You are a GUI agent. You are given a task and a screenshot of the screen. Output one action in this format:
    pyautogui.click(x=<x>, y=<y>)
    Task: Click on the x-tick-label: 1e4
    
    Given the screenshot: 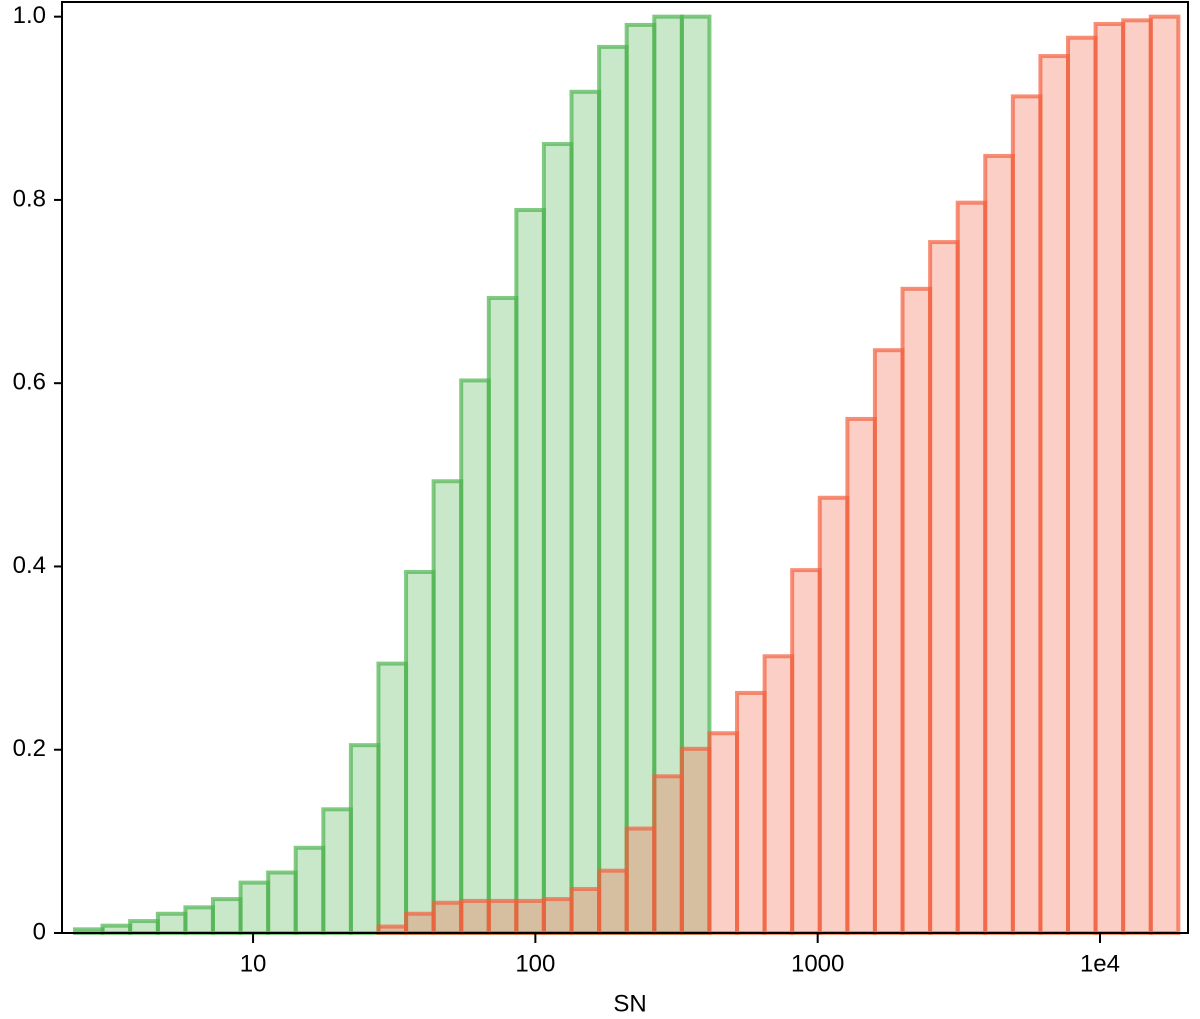 What is the action you would take?
    pyautogui.click(x=1100, y=963)
    